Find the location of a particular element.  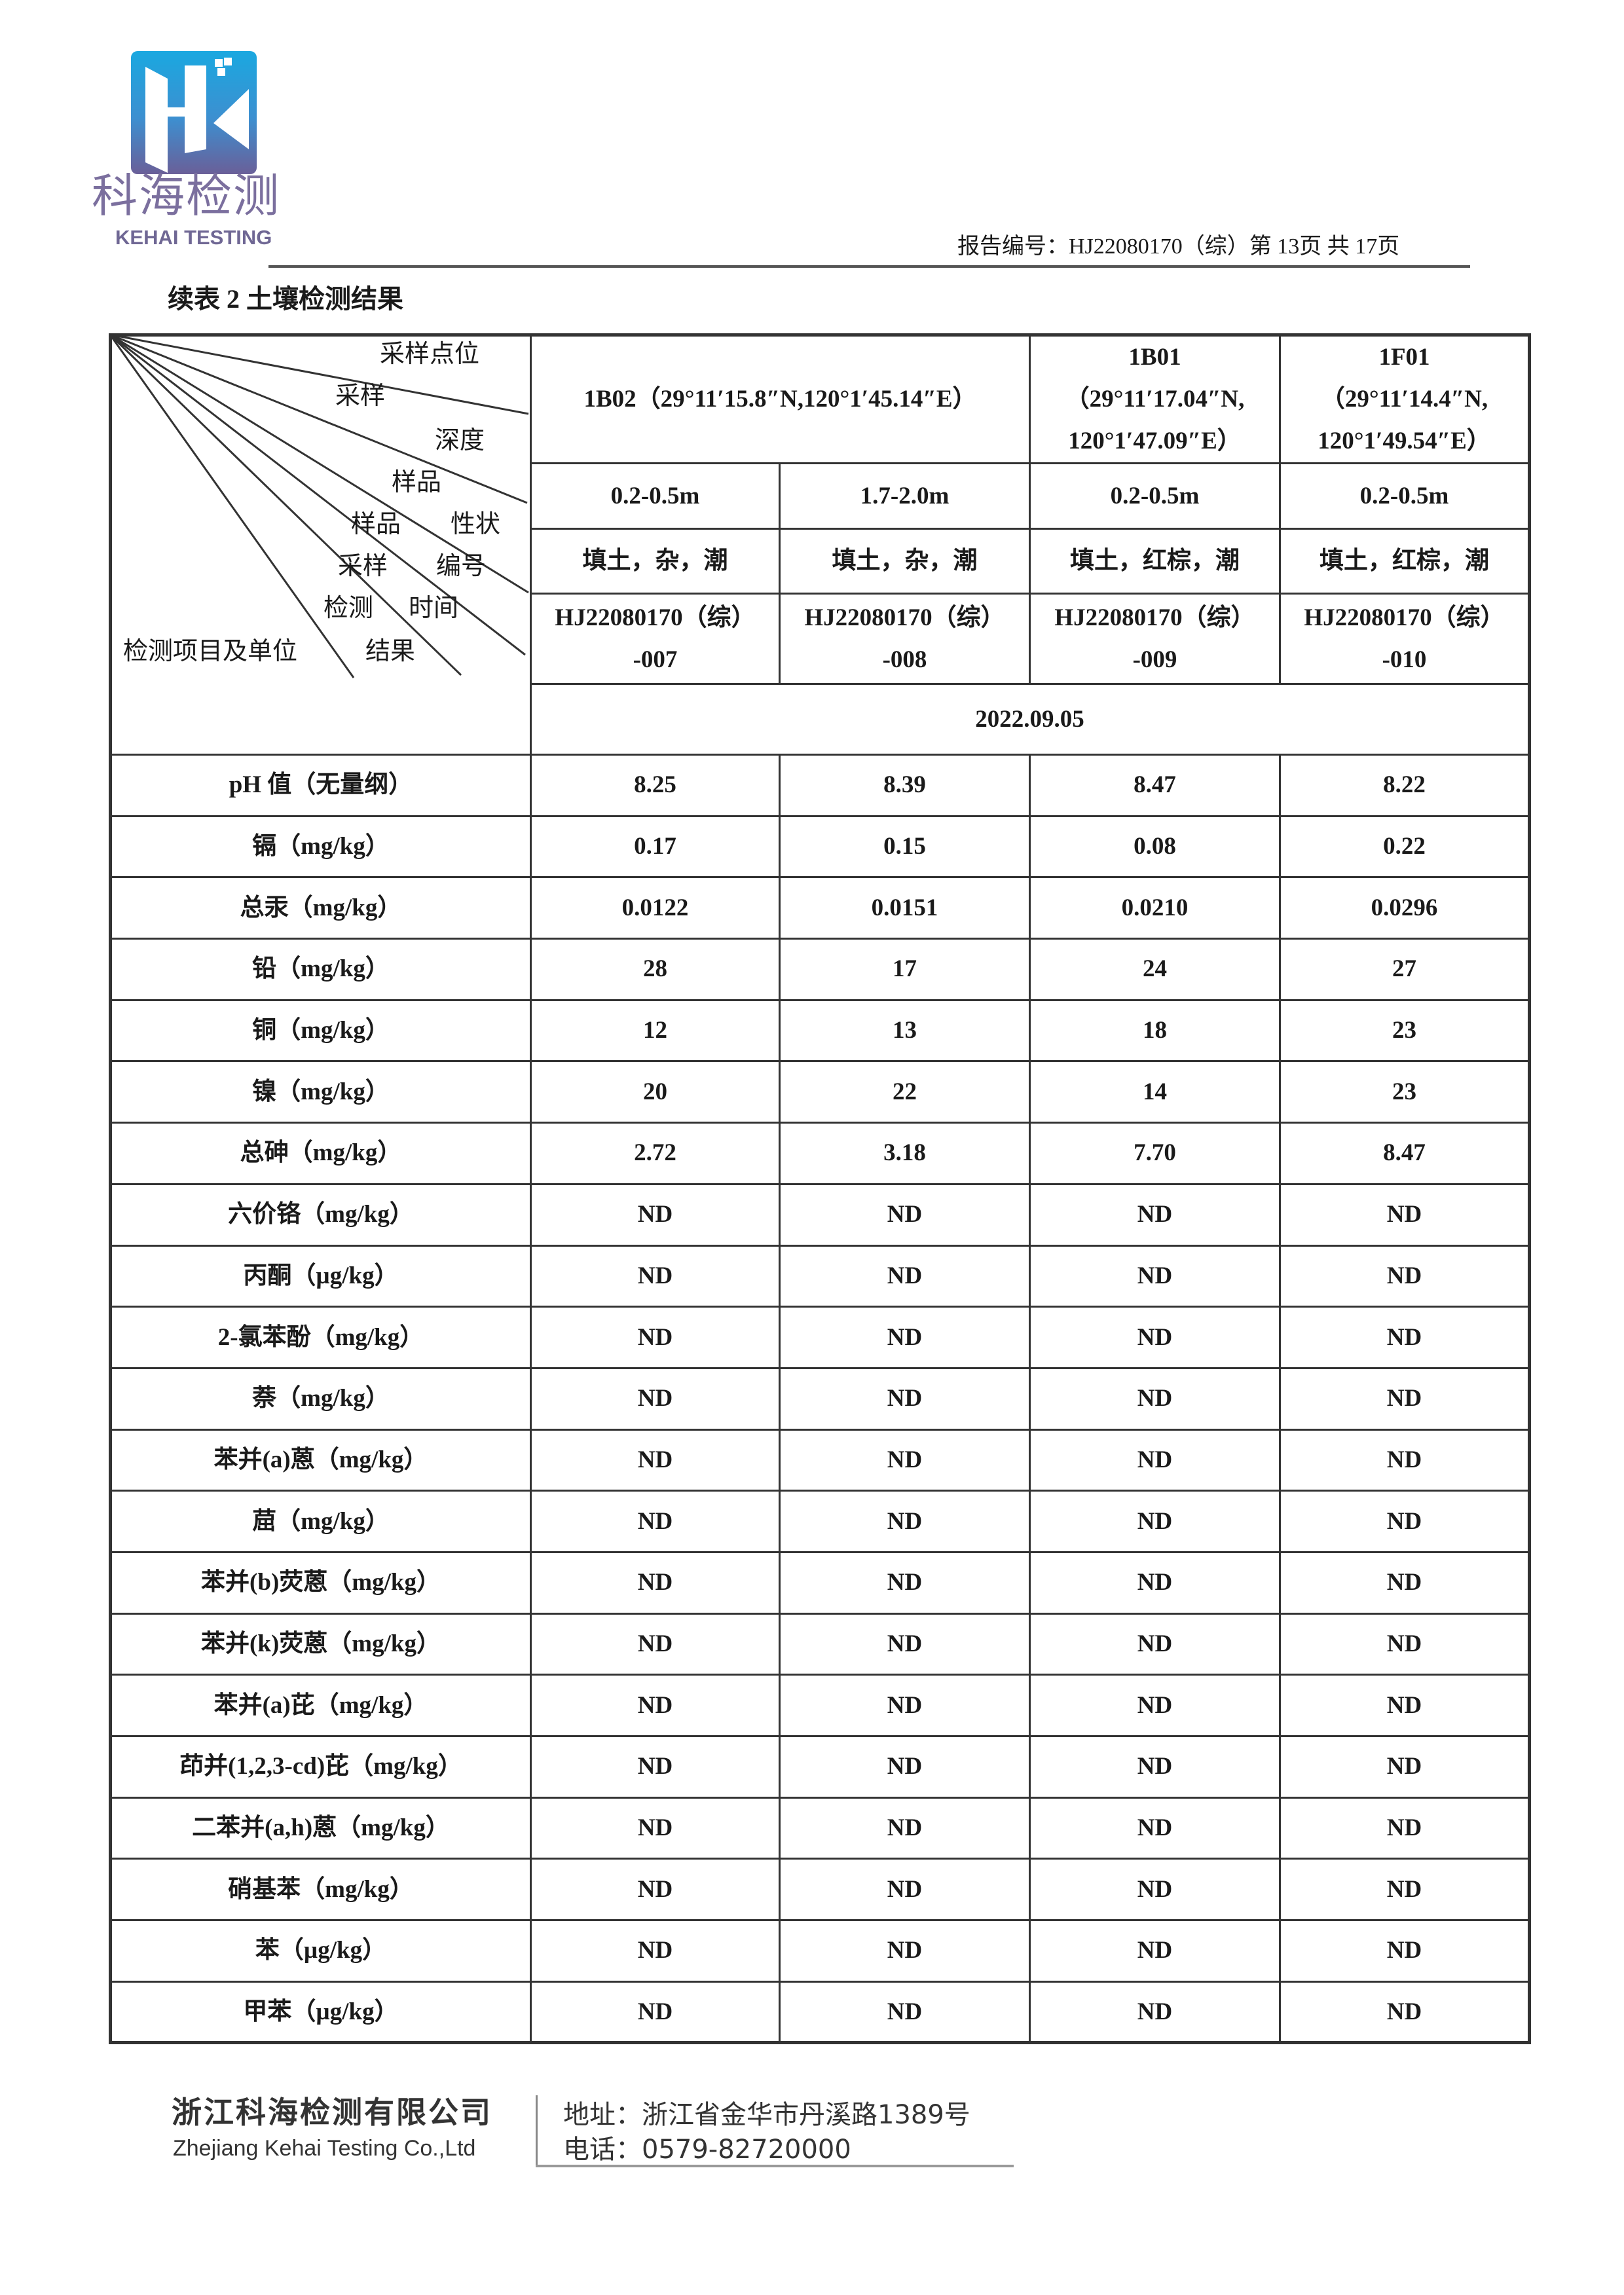

diag-label-time-b: 时间 is located at coordinates (434, 607).